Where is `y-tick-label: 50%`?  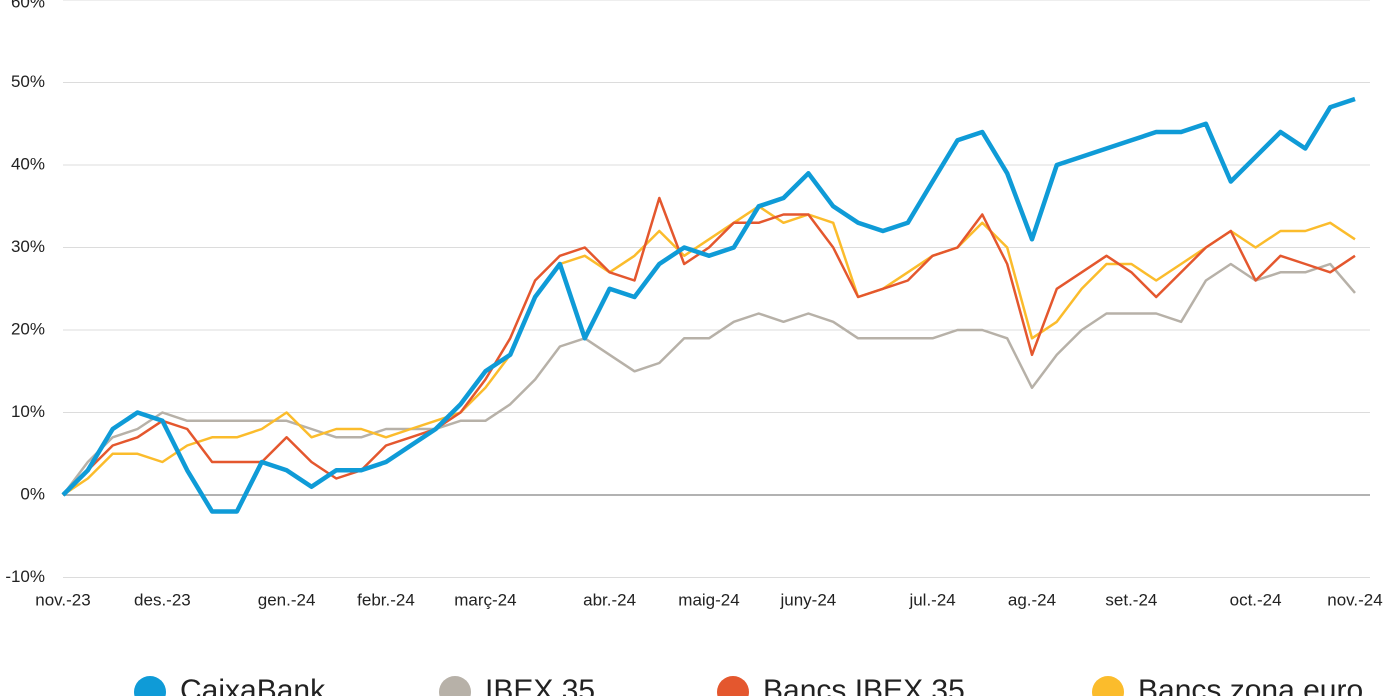 y-tick-label: 50% is located at coordinates (28, 81).